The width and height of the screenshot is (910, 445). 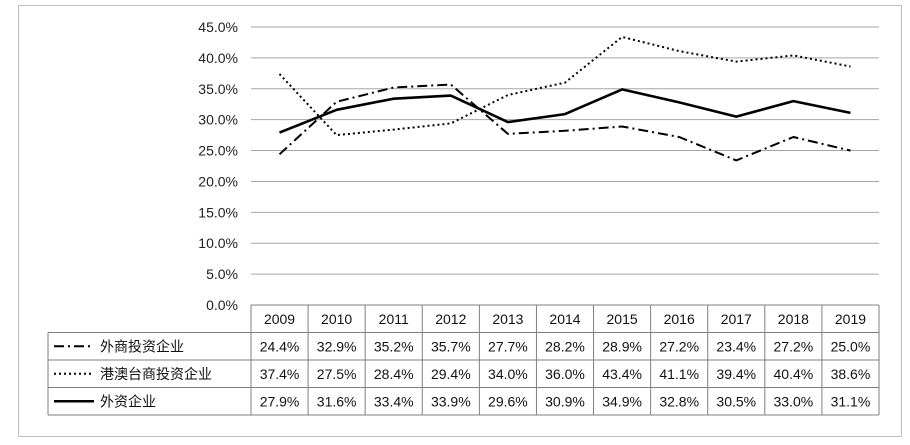 What do you see at coordinates (394, 374) in the screenshot?
I see `data-cell: 28.4%` at bounding box center [394, 374].